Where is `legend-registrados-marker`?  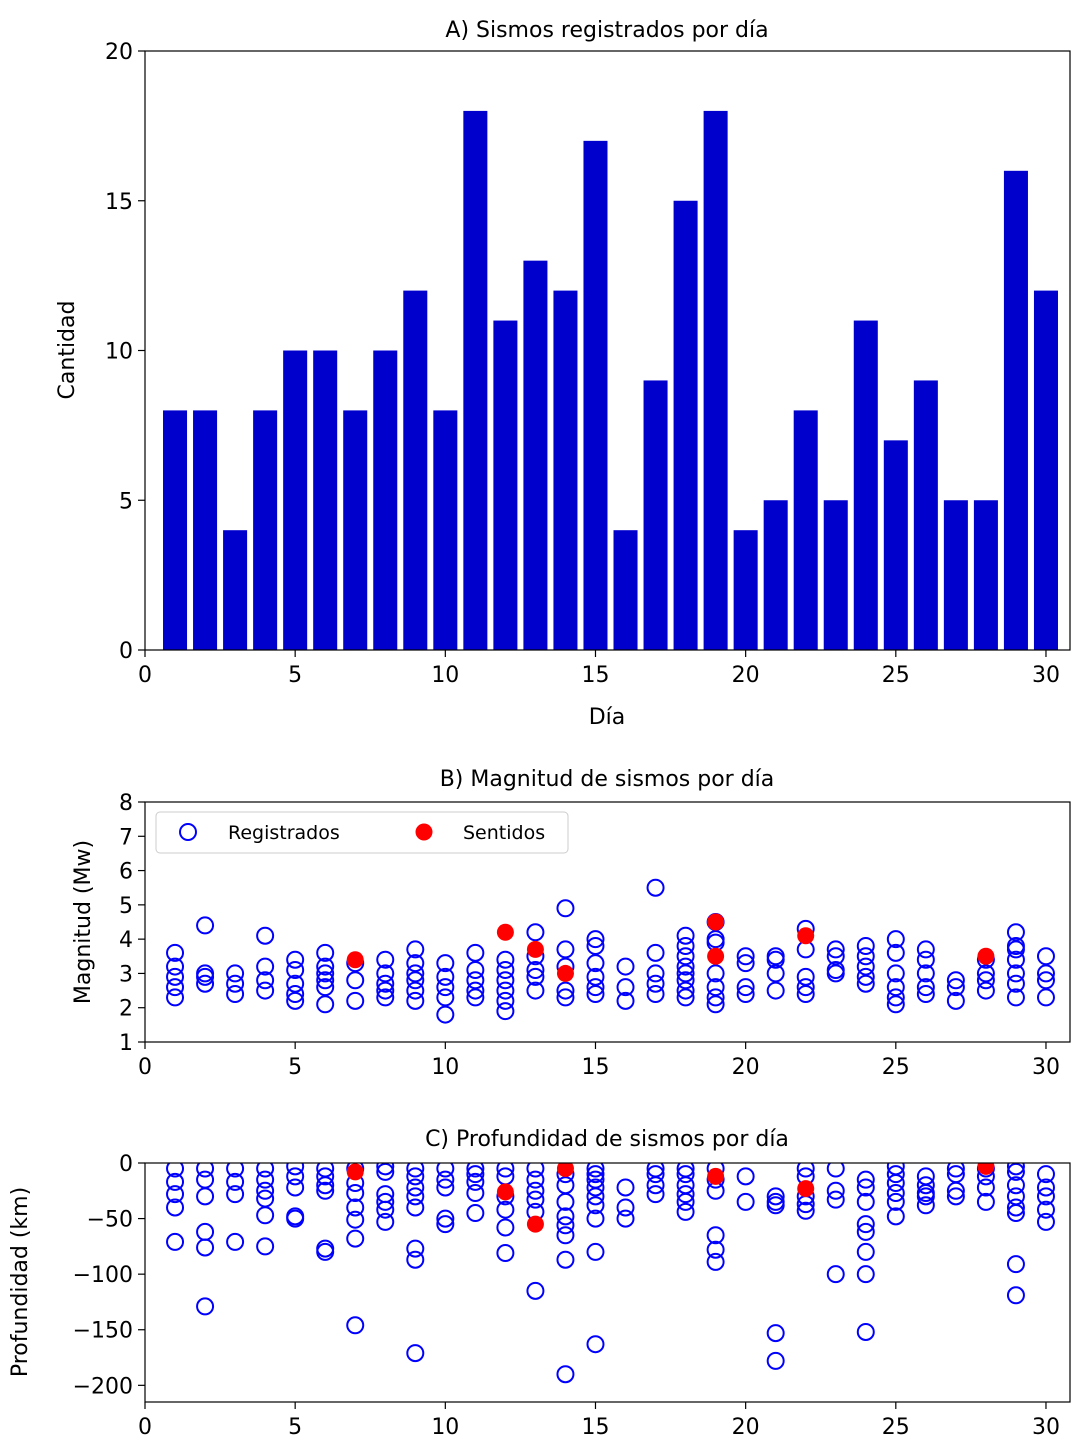
legend-registrados-marker is located at coordinates (188, 832).